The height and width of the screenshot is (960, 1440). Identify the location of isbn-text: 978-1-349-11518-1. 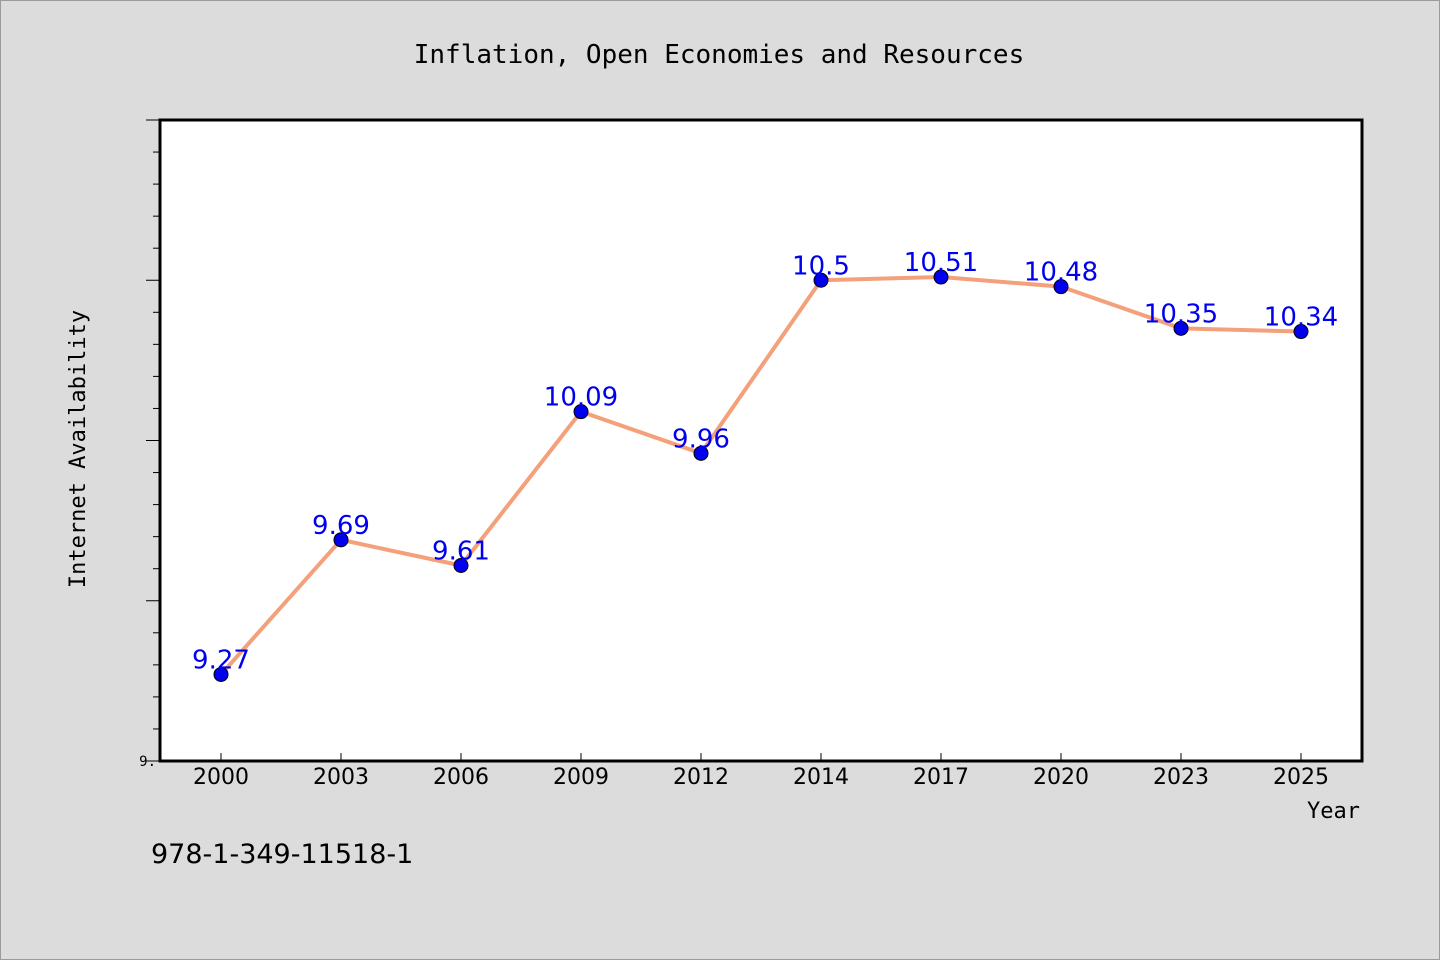
(282, 854).